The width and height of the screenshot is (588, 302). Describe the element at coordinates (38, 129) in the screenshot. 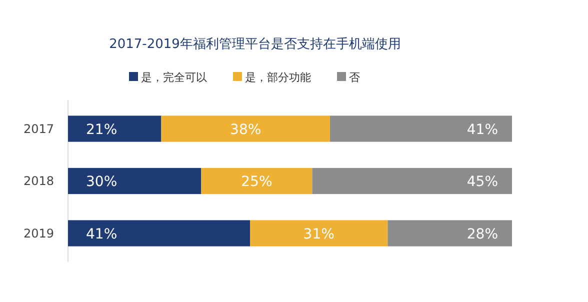

I see `y-tick-label: 2017` at that location.